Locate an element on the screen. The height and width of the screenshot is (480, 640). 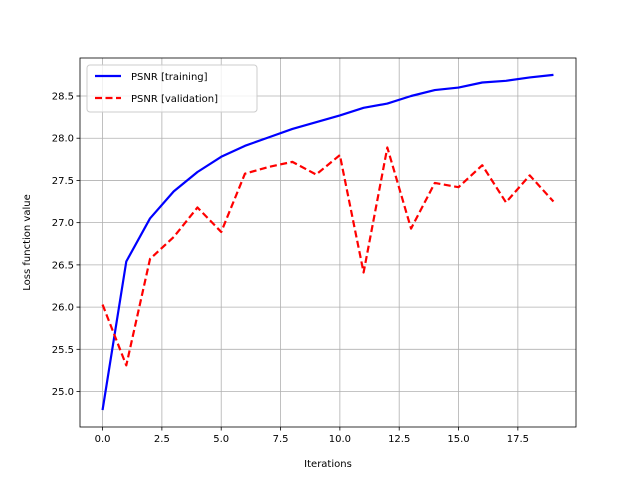
y-axis-title: Loss function value is located at coordinates (27, 242).